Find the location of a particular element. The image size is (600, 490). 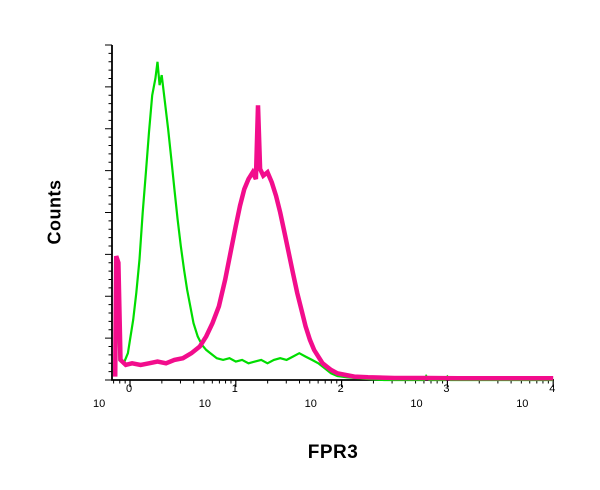

x-tick-exponent: 3 is located at coordinates (446, 389).